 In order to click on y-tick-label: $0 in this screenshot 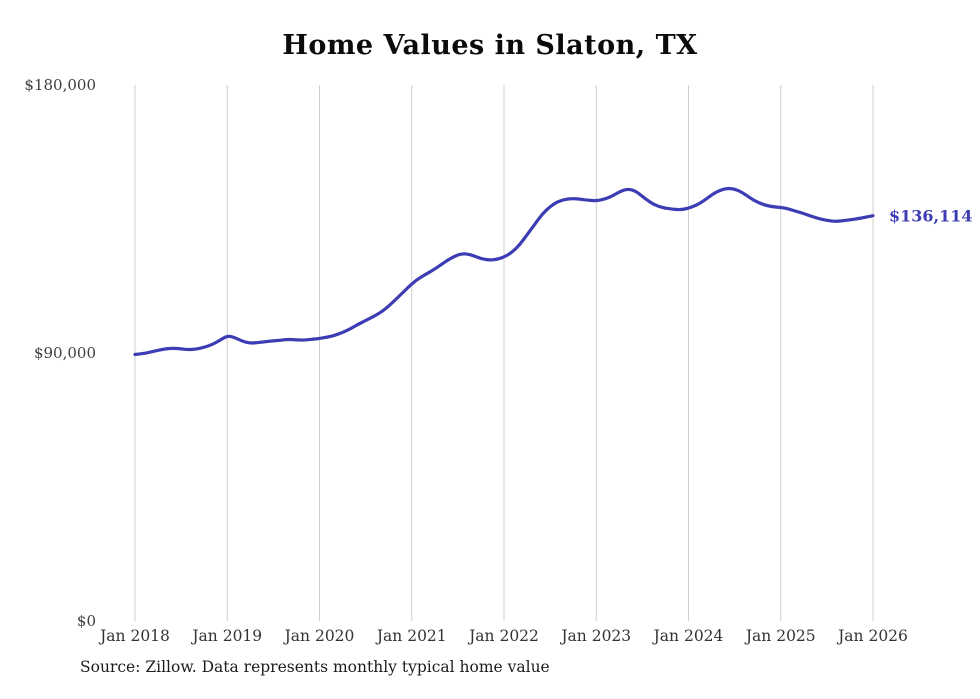, I will do `click(86, 621)`.